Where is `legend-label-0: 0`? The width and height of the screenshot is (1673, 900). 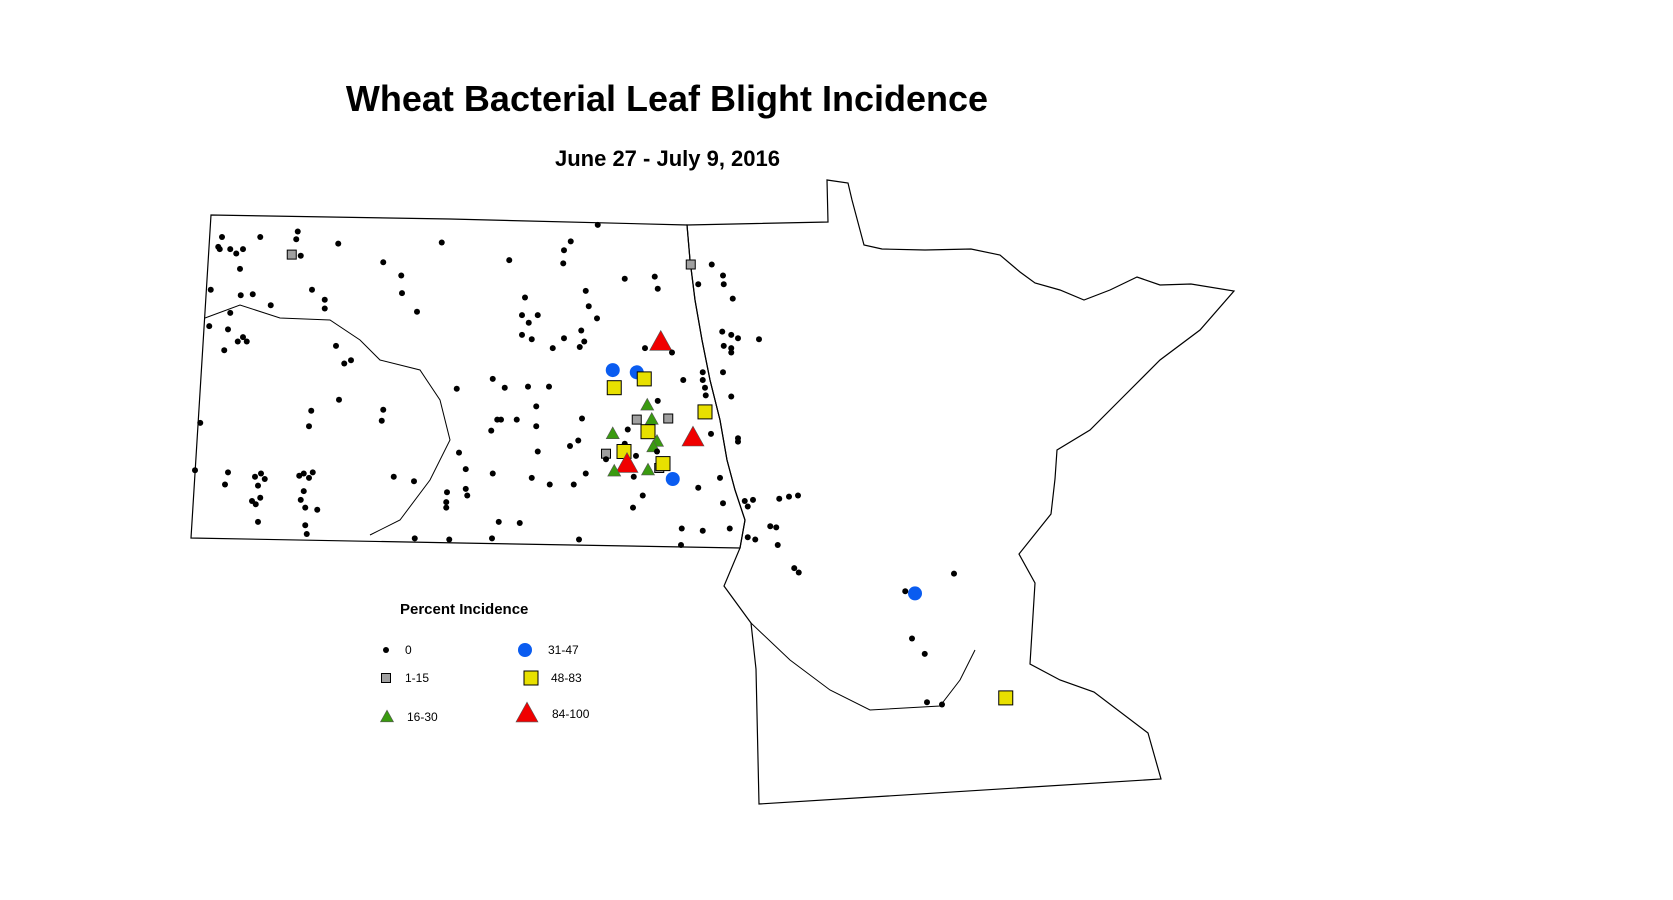
legend-label-0: 0 is located at coordinates (408, 650).